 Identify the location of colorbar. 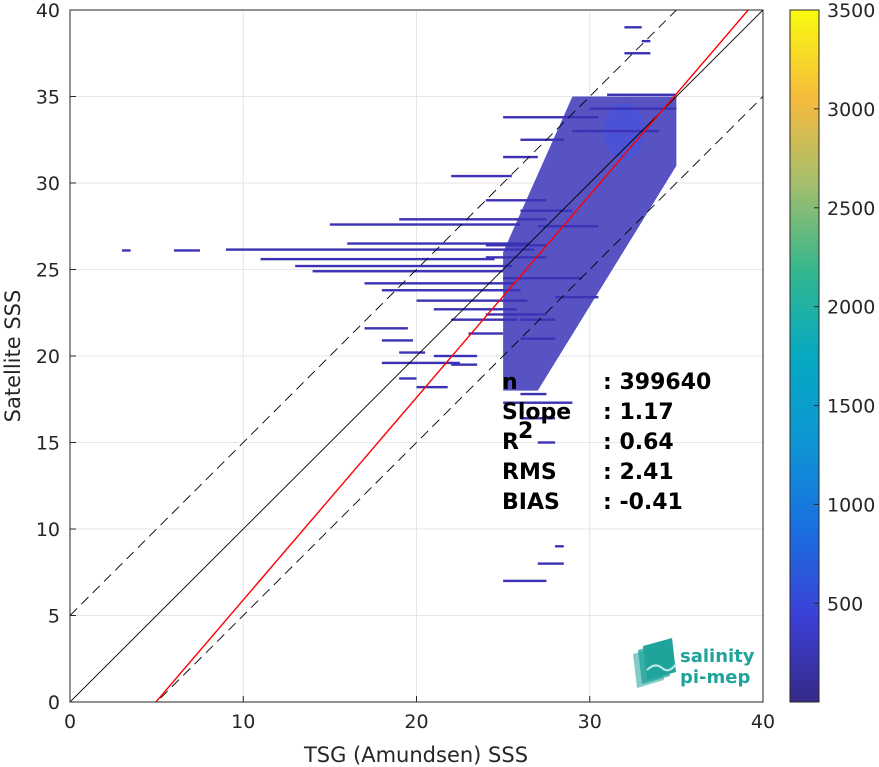
(804, 356).